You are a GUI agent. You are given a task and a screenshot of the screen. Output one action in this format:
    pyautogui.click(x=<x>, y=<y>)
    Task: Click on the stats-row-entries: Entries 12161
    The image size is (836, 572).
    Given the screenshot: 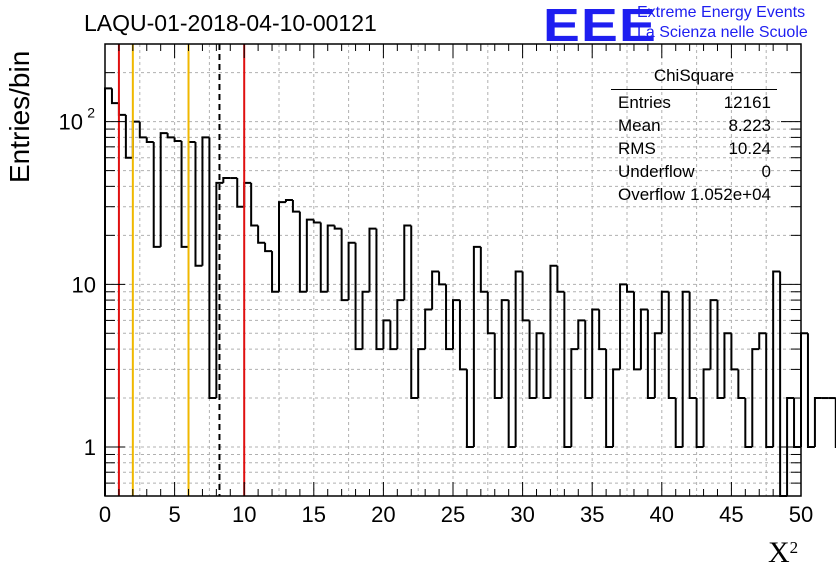 What is the action you would take?
    pyautogui.click(x=694, y=101)
    